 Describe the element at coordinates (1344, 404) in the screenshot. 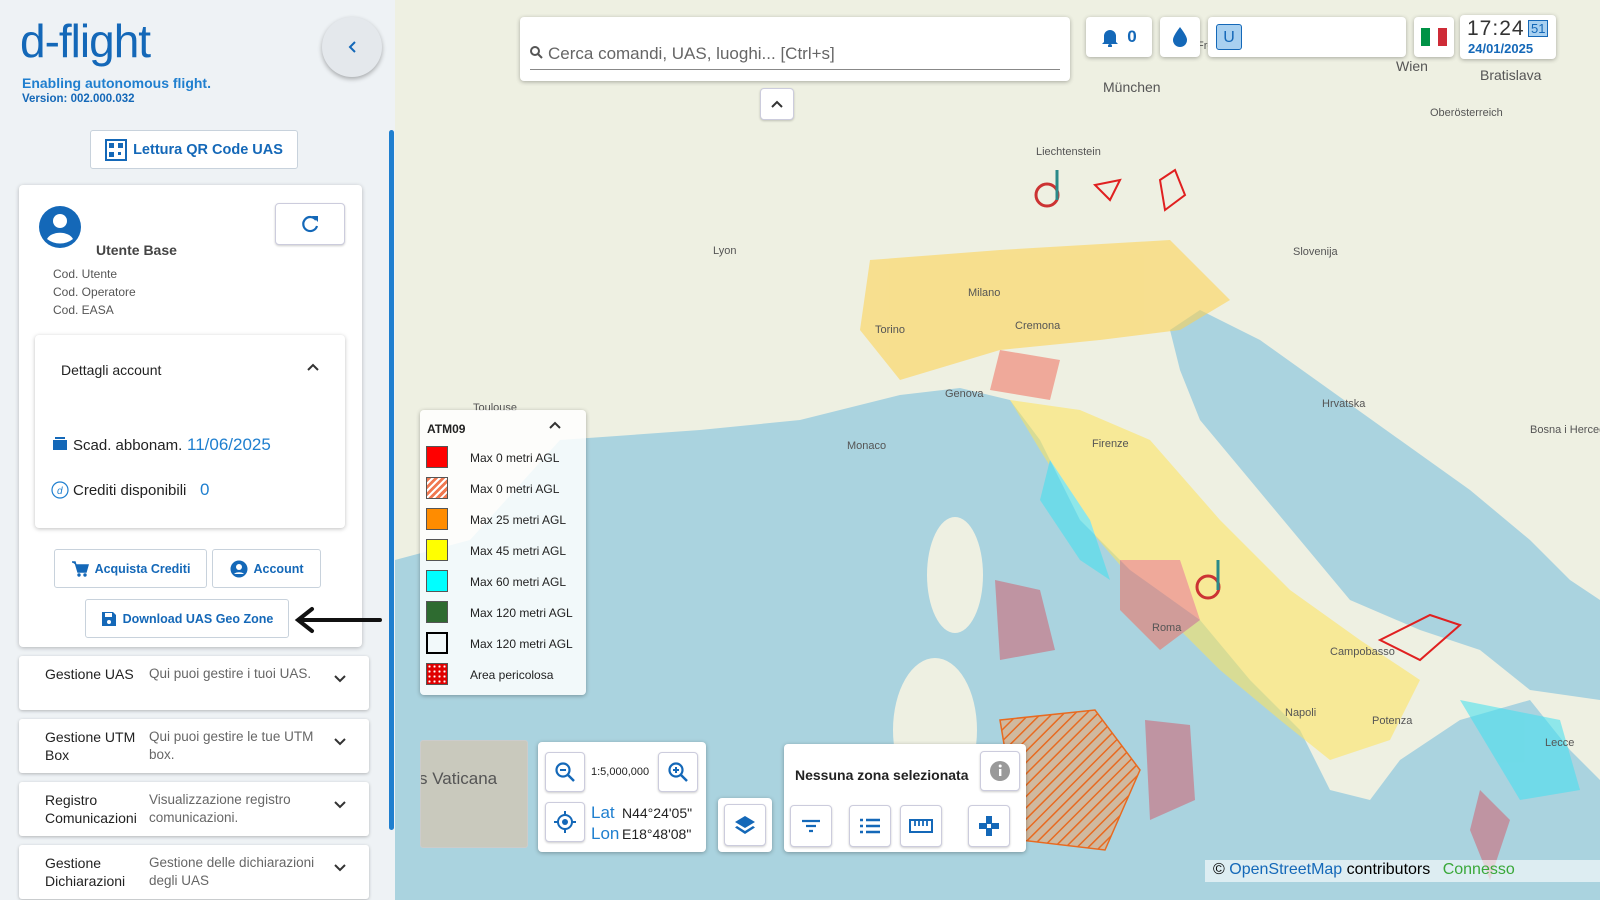

I see `map-label: Hrvatska` at that location.